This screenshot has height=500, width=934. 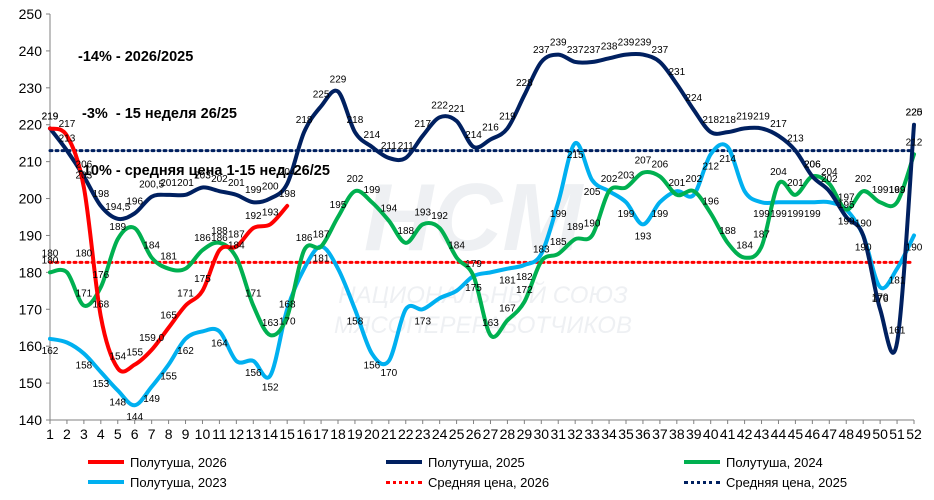 What do you see at coordinates (422, 321) in the screenshot?
I see `data-label: 173` at bounding box center [422, 321].